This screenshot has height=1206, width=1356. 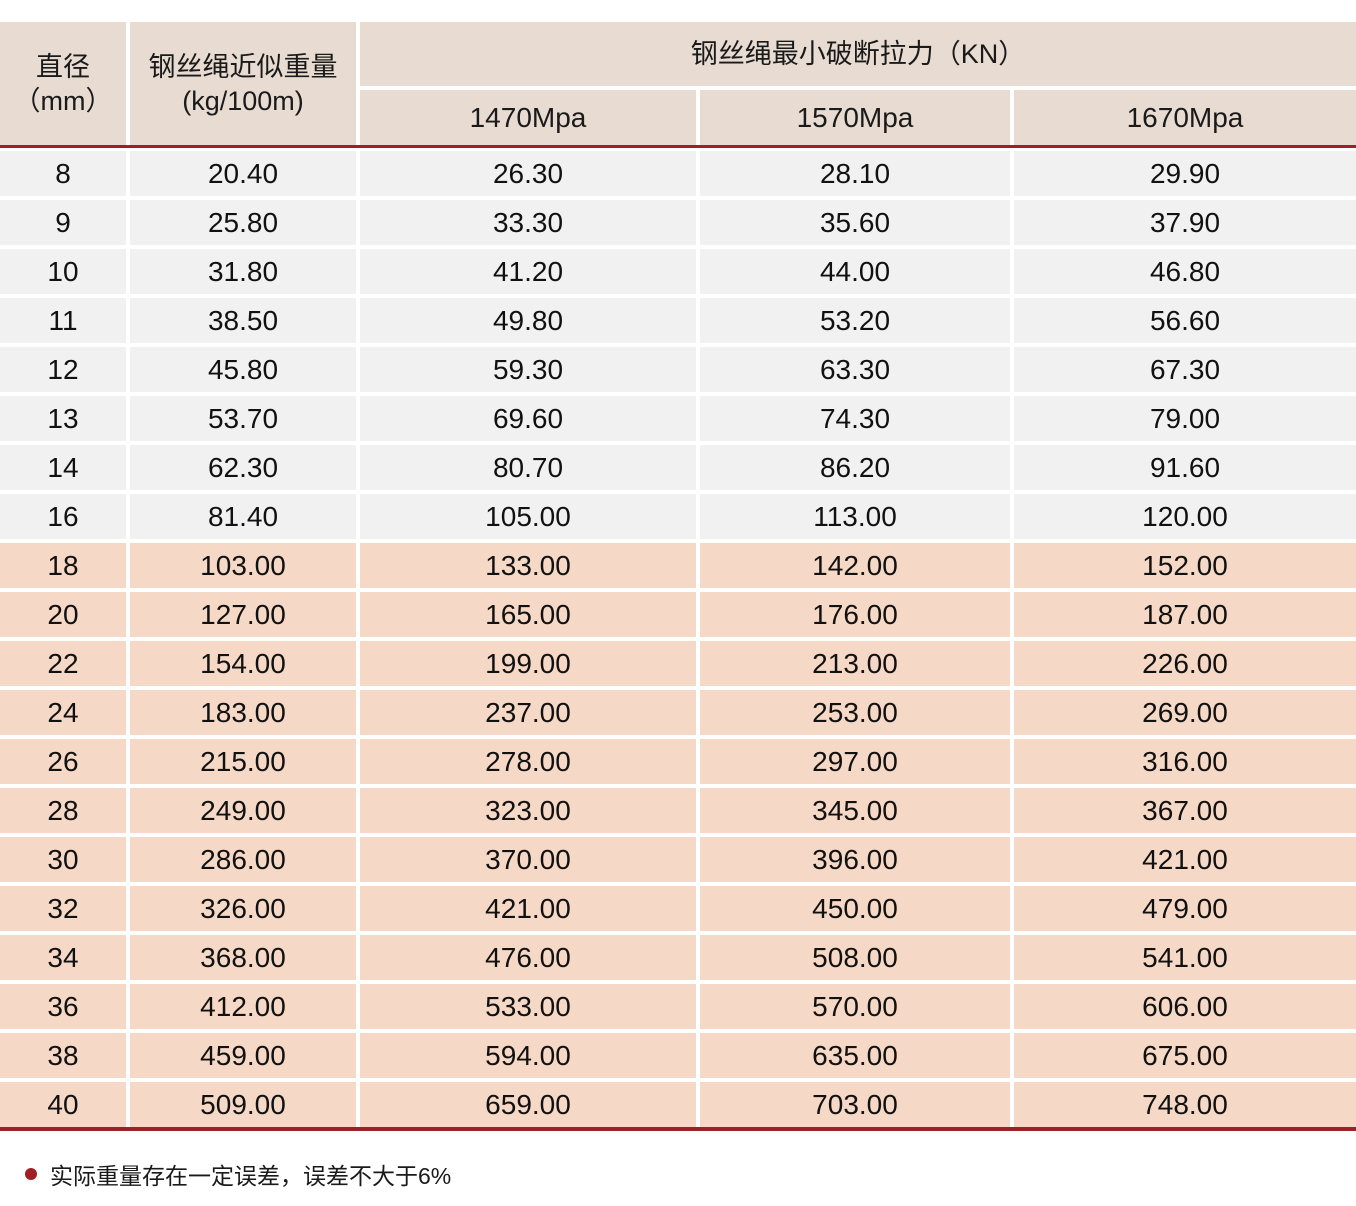 What do you see at coordinates (678, 222) in the screenshot?
I see `table-row: 9 25.80 33.30 35.60 37.90` at bounding box center [678, 222].